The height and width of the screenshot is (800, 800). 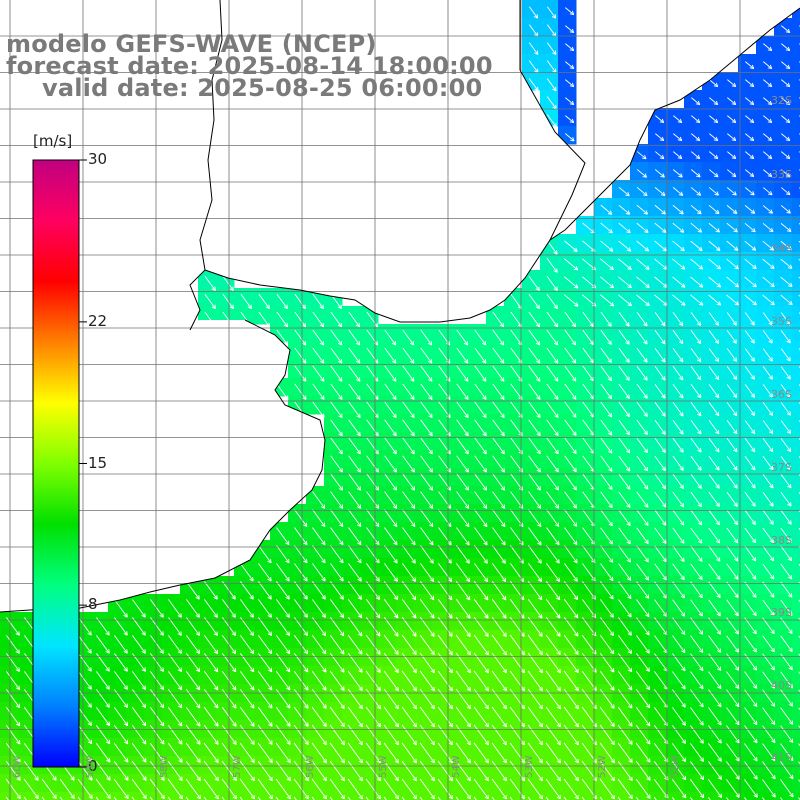 I want to click on longitude-label: 56W, so click(x=310, y=766).